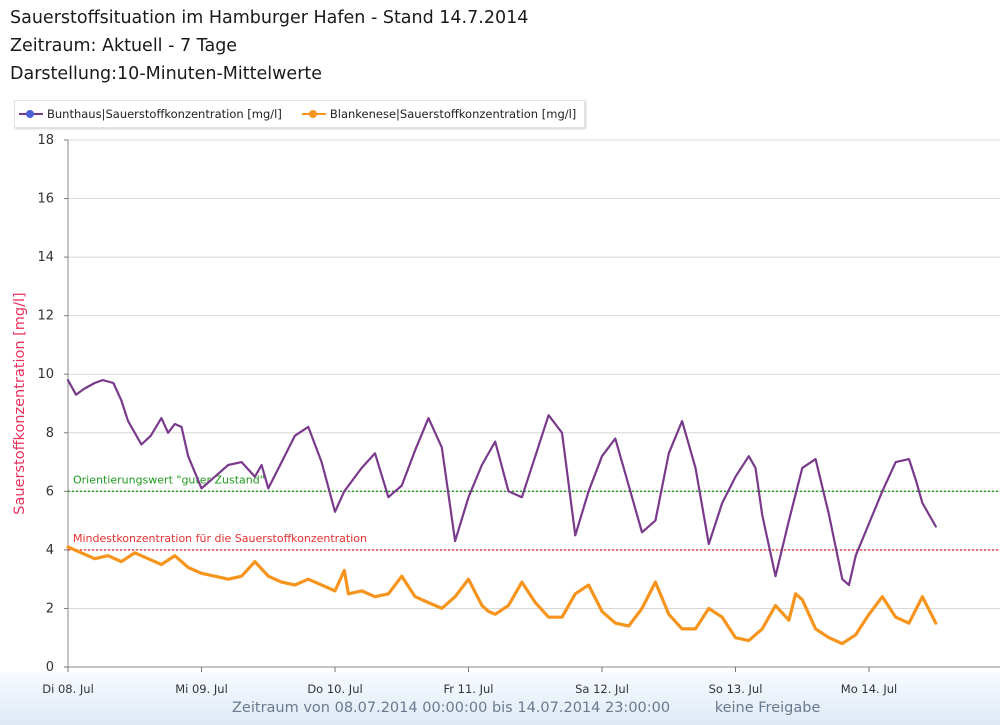 This screenshot has width=1000, height=725. Describe the element at coordinates (502, 595) in the screenshot. I see `series-line-blankenese` at that location.